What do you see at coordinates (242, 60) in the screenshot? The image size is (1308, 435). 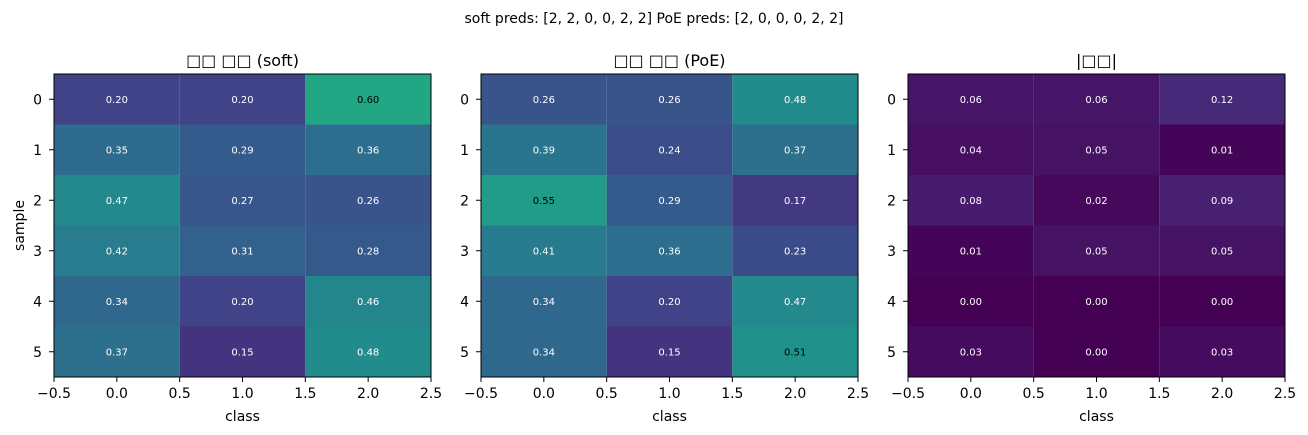 I see `panel-title: □□ □□ (soft)` at bounding box center [242, 60].